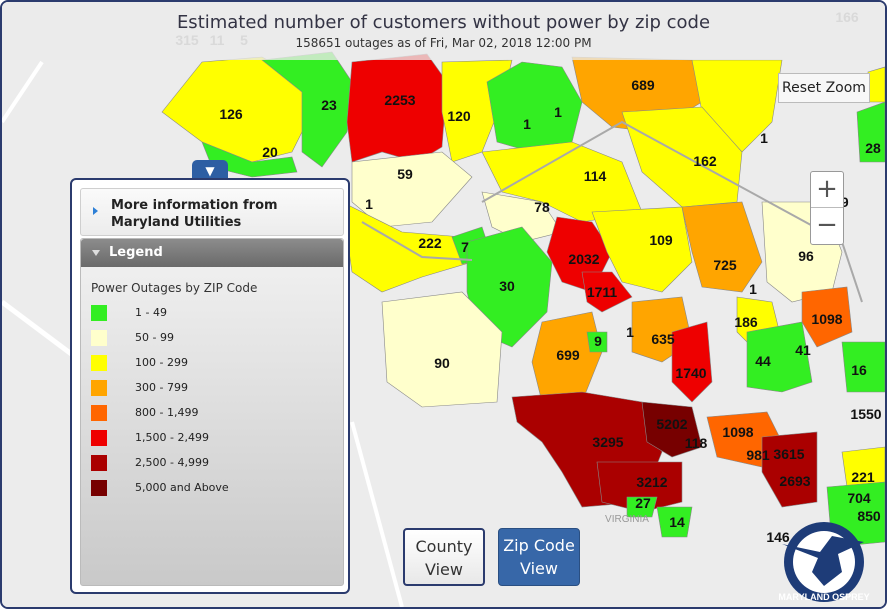 Image resolution: width=887 pixels, height=609 pixels. Describe the element at coordinates (96, 253) in the screenshot. I see `collapse-arrow-icon` at that location.